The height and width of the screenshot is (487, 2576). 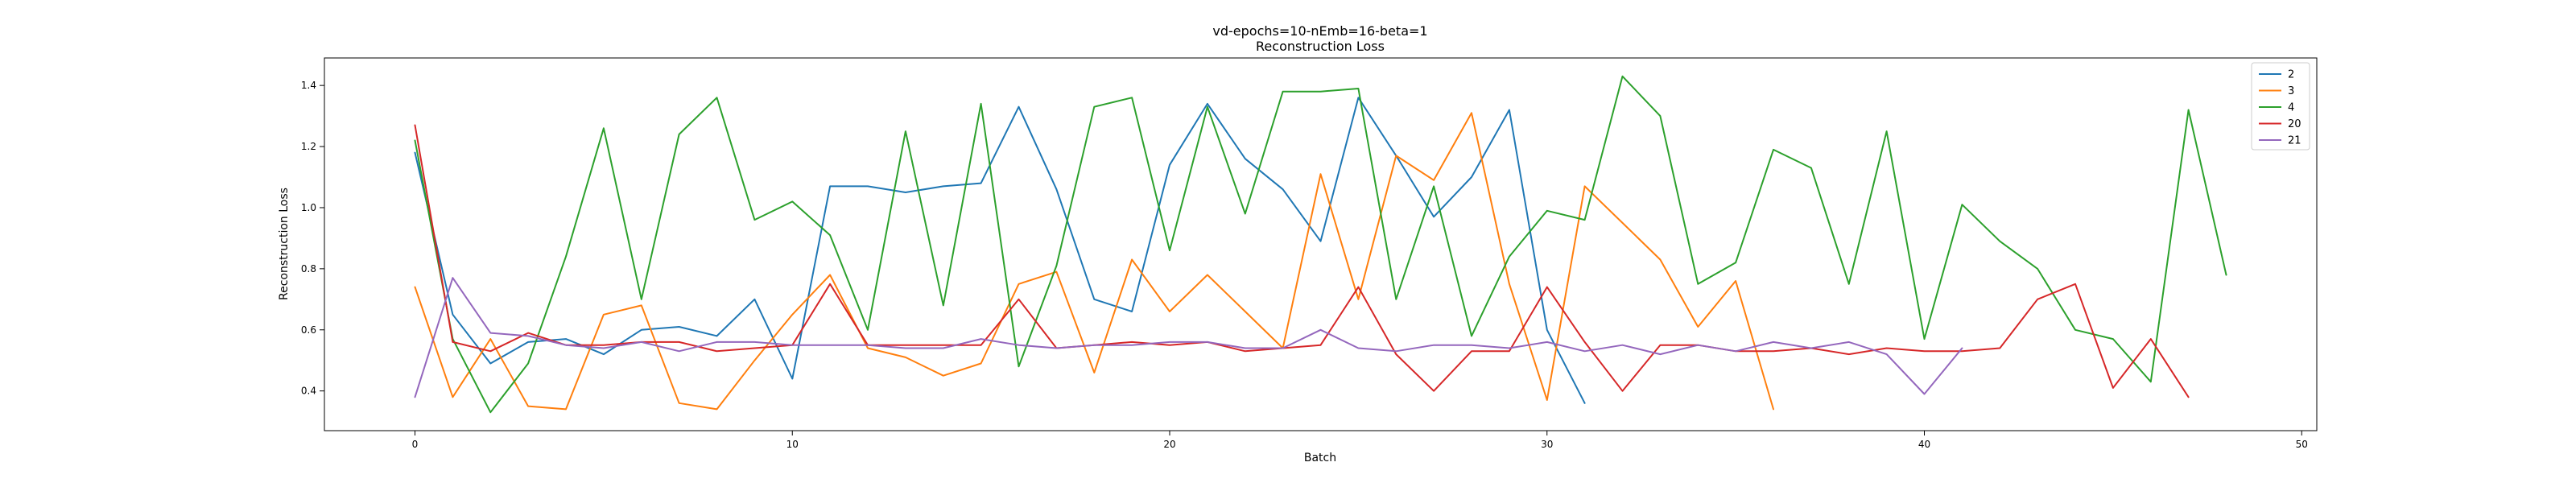 What do you see at coordinates (2294, 141) in the screenshot?
I see `legend-label: 21` at bounding box center [2294, 141].